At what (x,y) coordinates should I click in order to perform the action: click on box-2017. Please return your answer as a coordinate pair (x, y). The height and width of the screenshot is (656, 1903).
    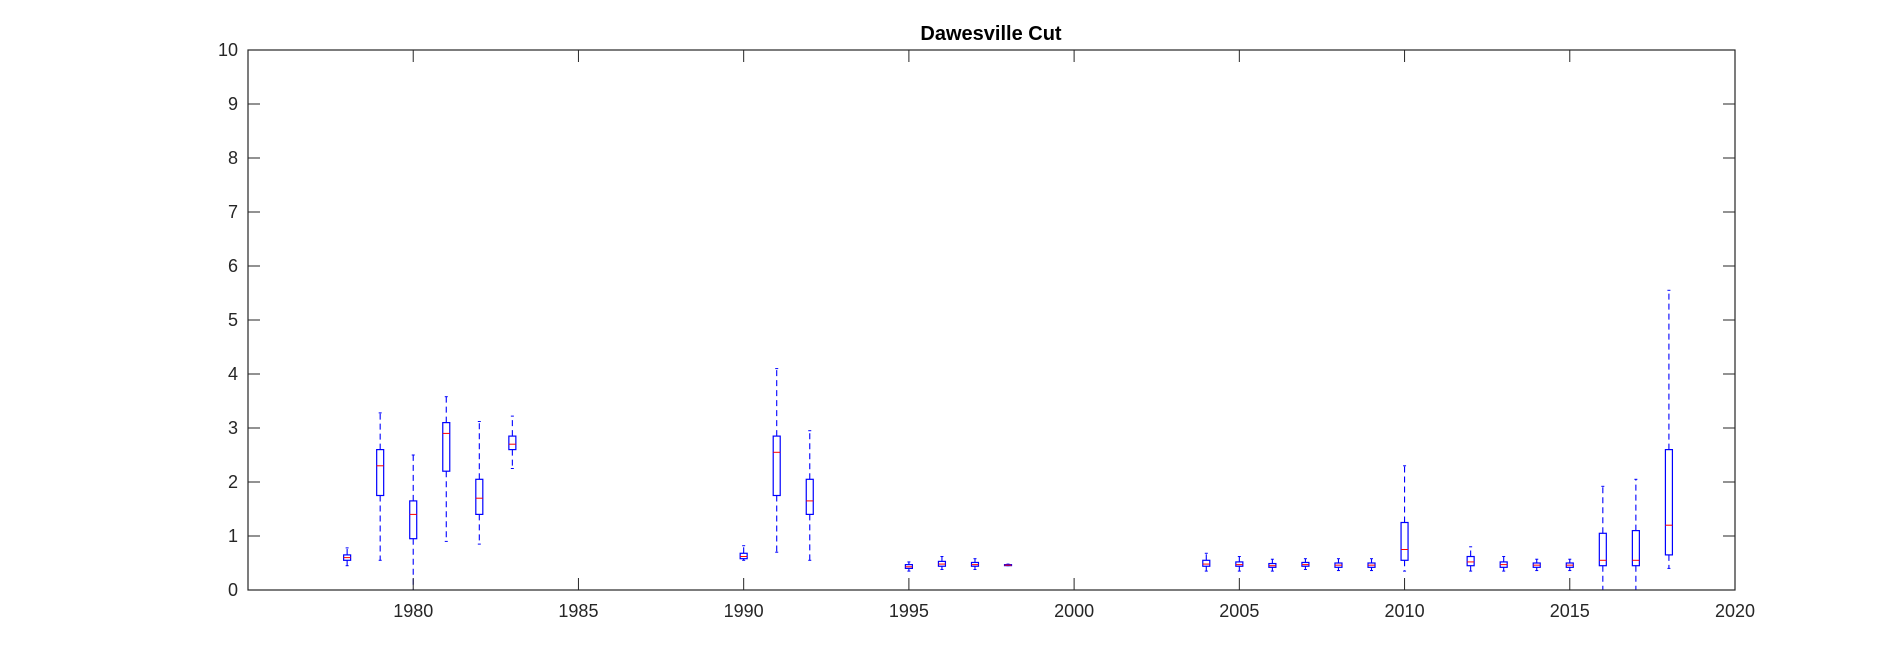
    Looking at the image, I should click on (1635, 534).